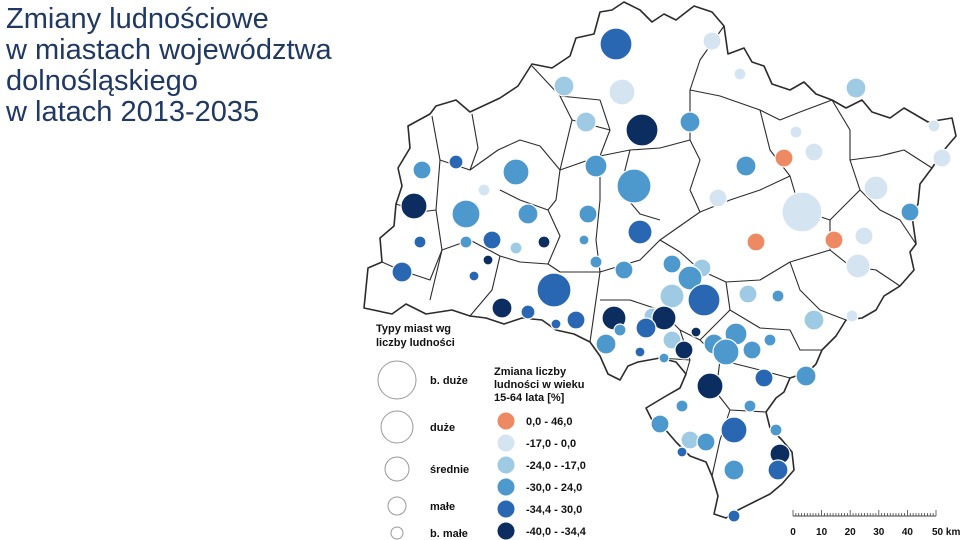  I want to click on title-line-1: Zmiany ludnościowe, so click(137, 19).